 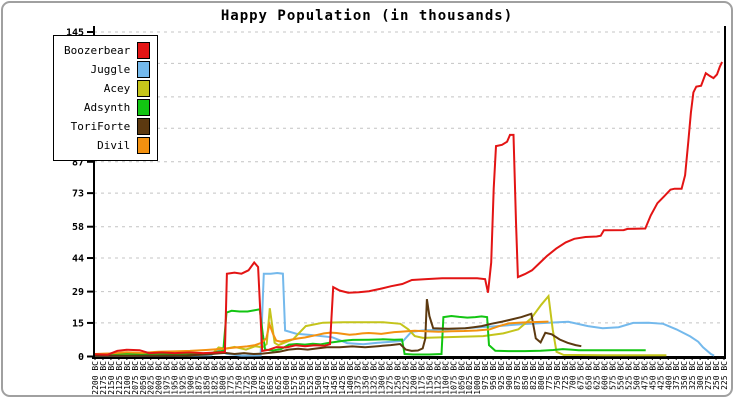 What do you see at coordinates (469, 378) in the screenshot?
I see `x-tick-label: 1025 BC` at bounding box center [469, 378].